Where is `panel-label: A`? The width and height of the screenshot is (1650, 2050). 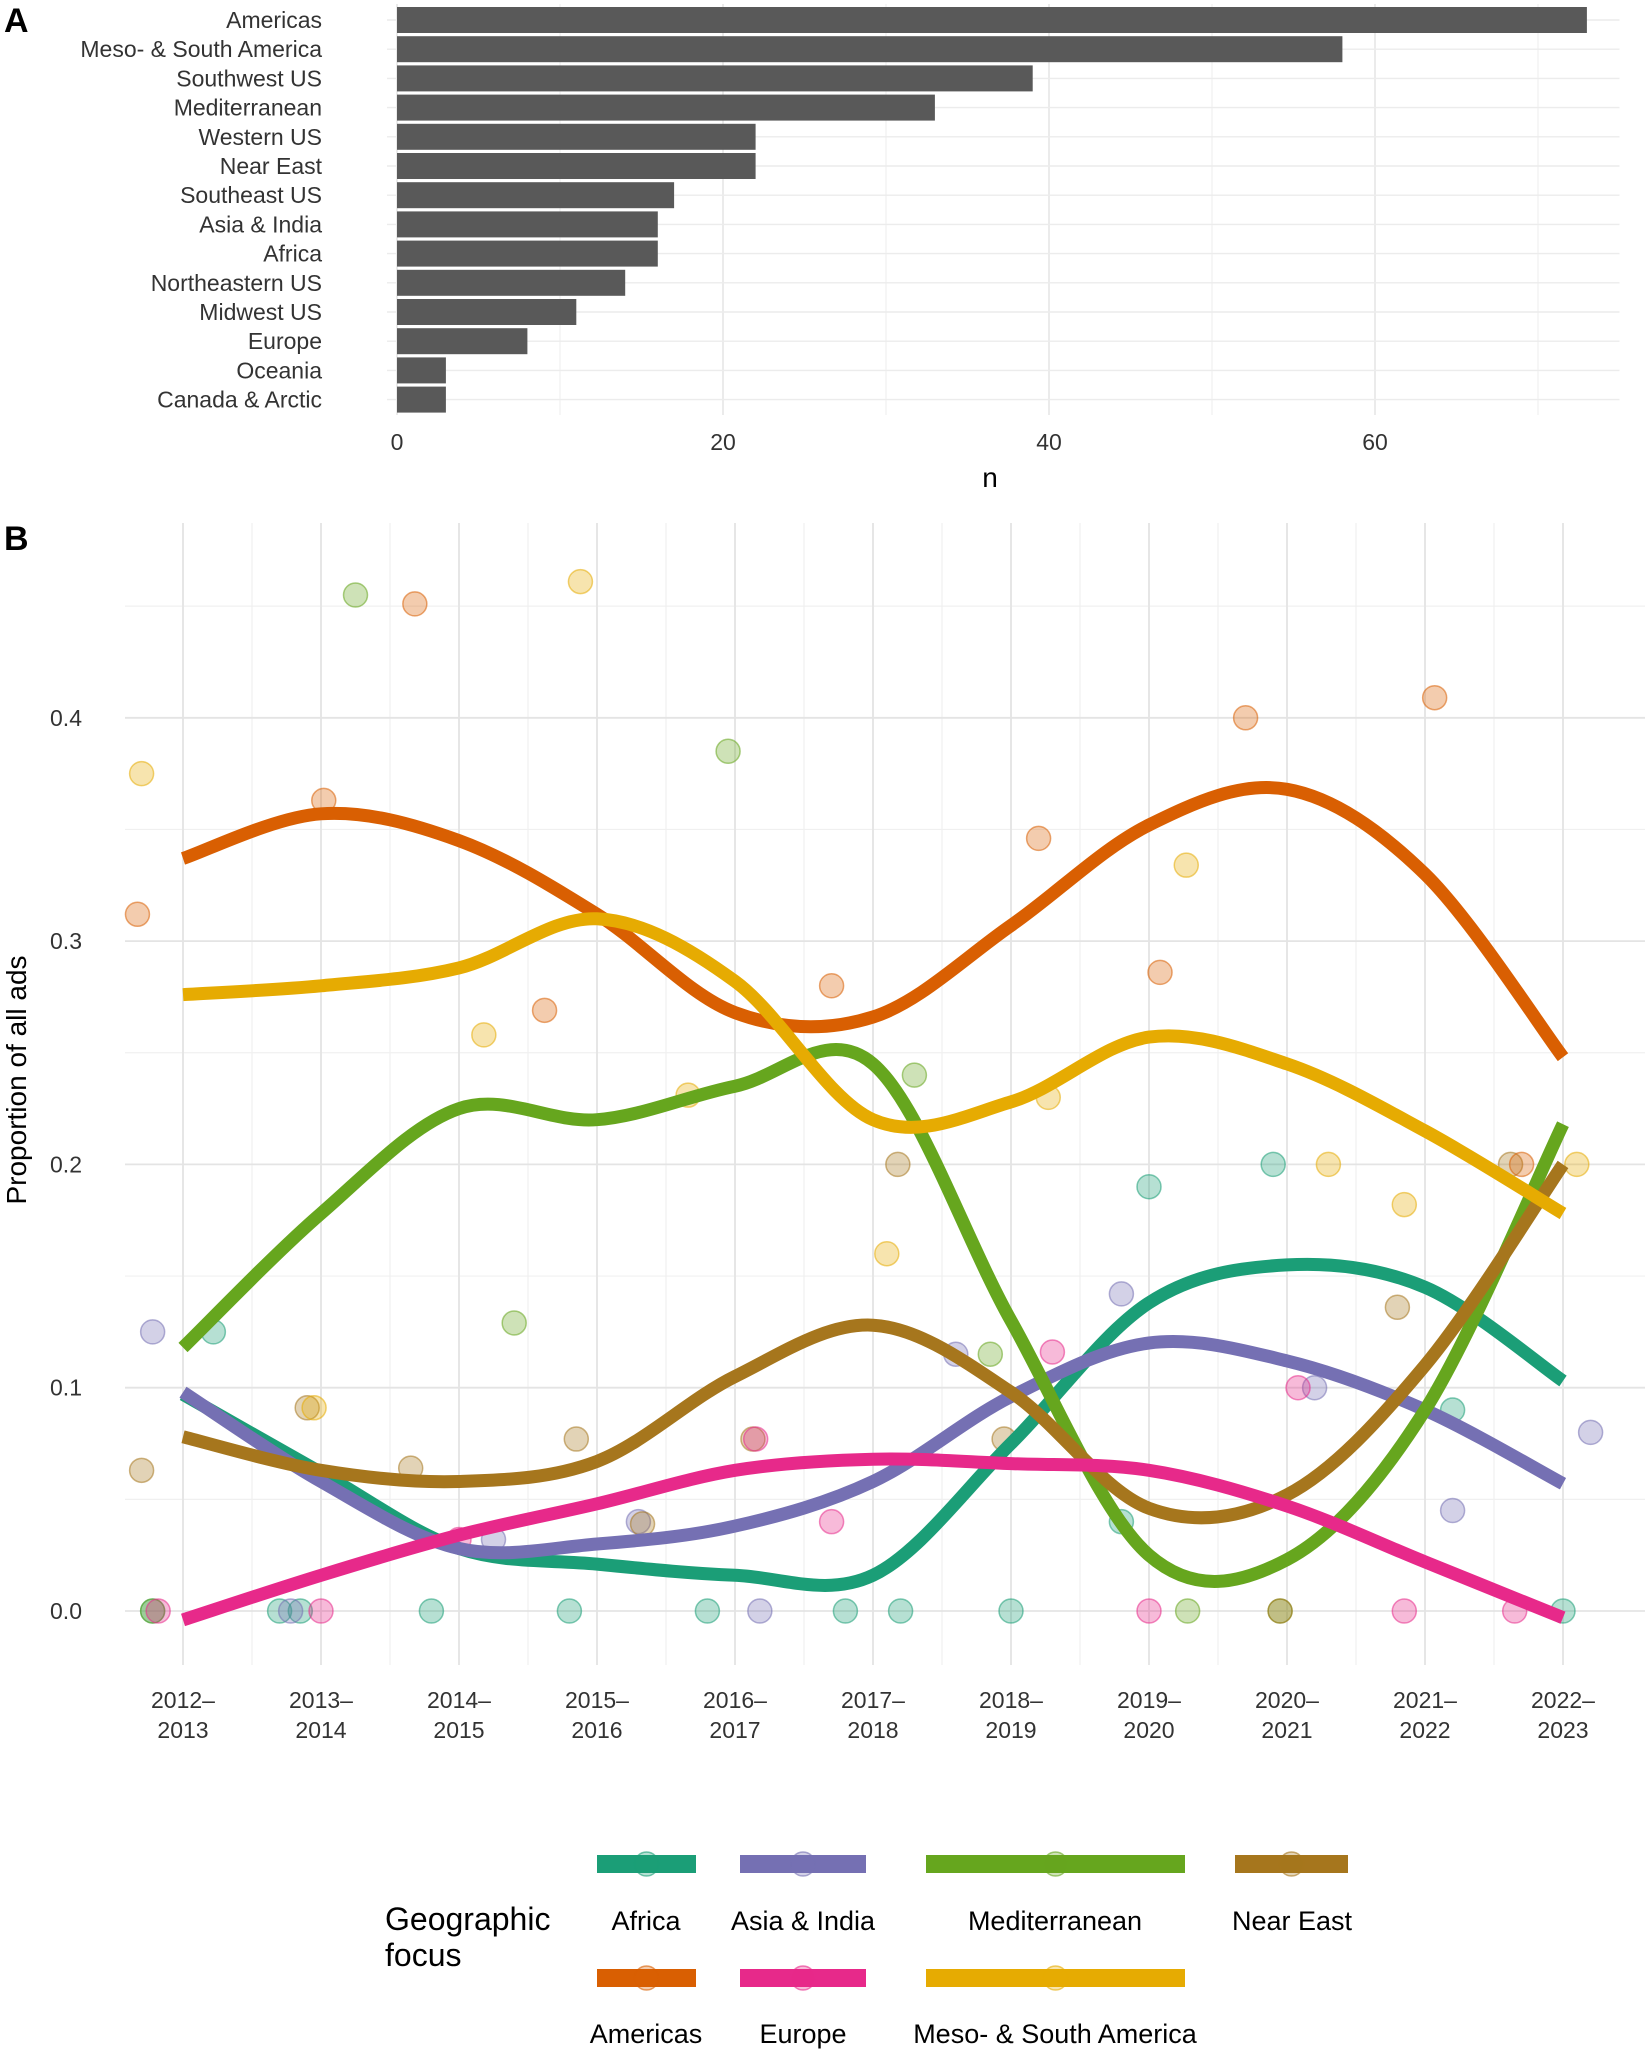
panel-label: A is located at coordinates (16, 21).